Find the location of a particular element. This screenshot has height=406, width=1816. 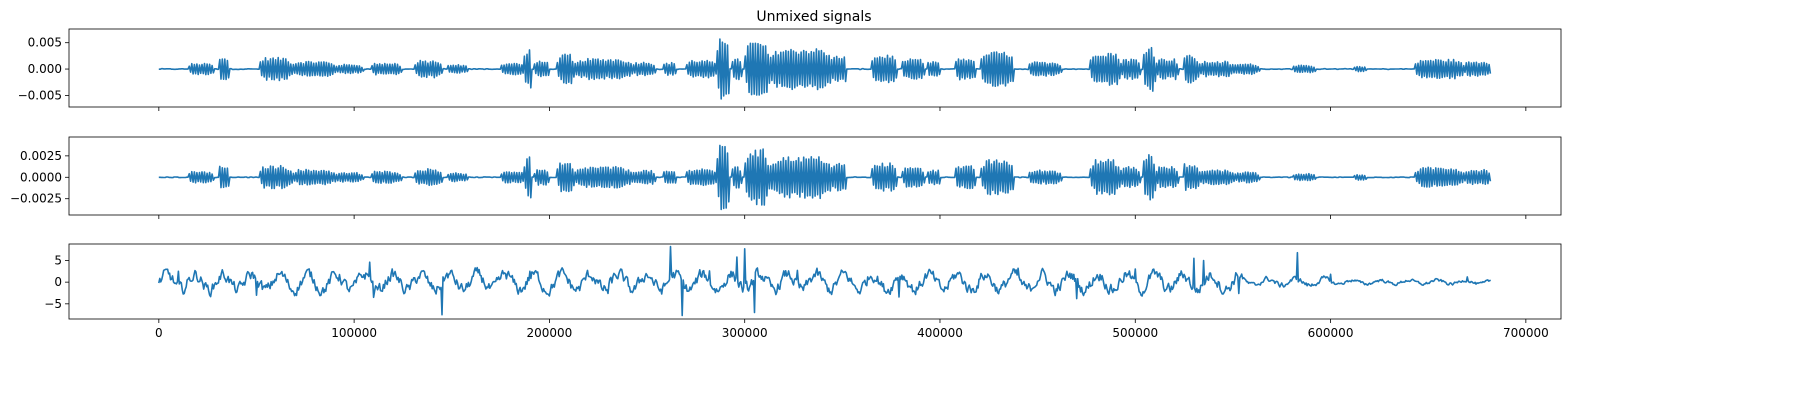

x-tick-label: 0 is located at coordinates (159, 333).